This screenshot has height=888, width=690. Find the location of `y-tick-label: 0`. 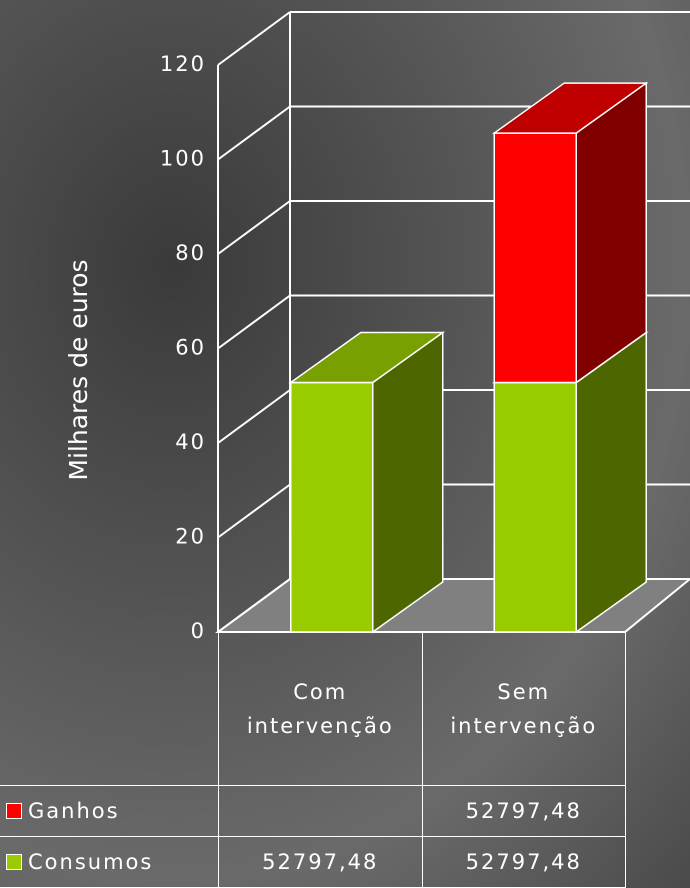

y-tick-label: 0 is located at coordinates (198, 631).